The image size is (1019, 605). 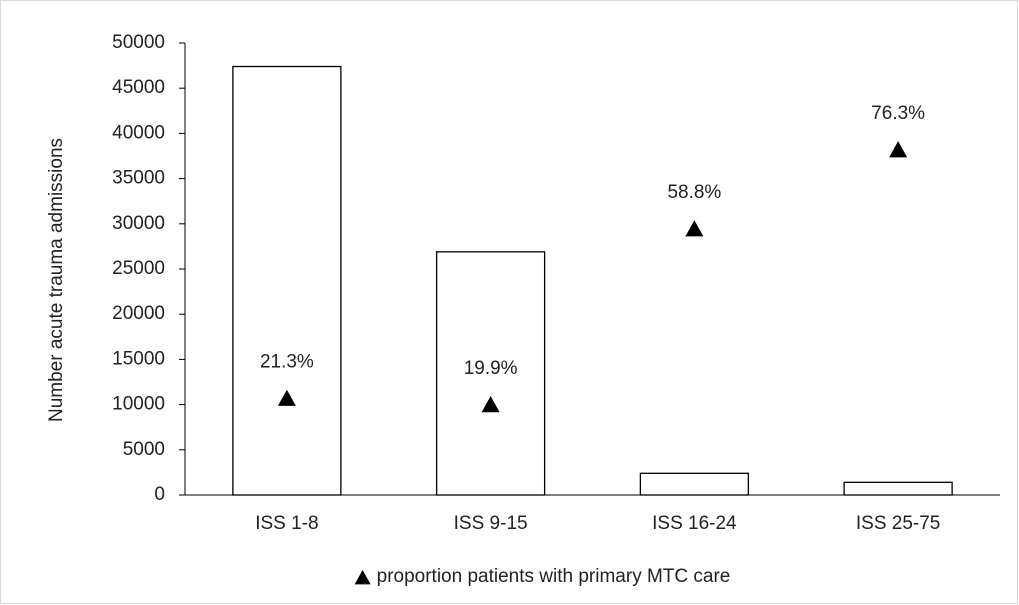 What do you see at coordinates (362, 577) in the screenshot?
I see `legend-marker` at bounding box center [362, 577].